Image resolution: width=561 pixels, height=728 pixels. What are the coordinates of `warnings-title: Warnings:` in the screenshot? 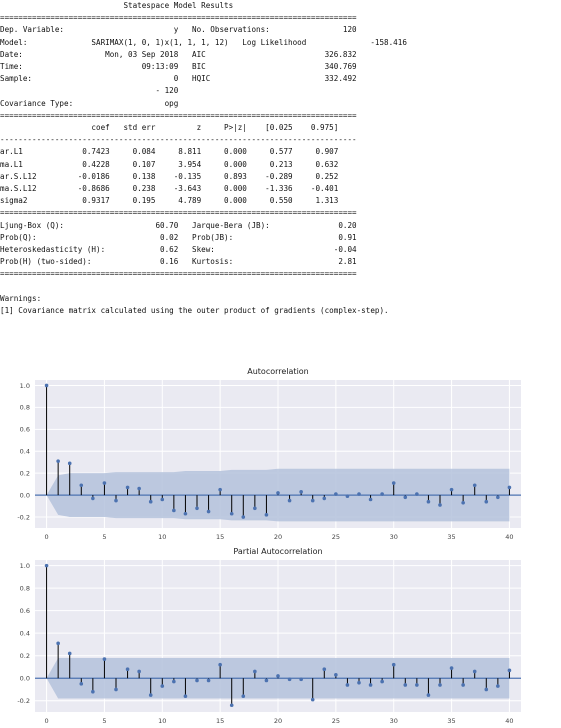 It's located at (21, 298).